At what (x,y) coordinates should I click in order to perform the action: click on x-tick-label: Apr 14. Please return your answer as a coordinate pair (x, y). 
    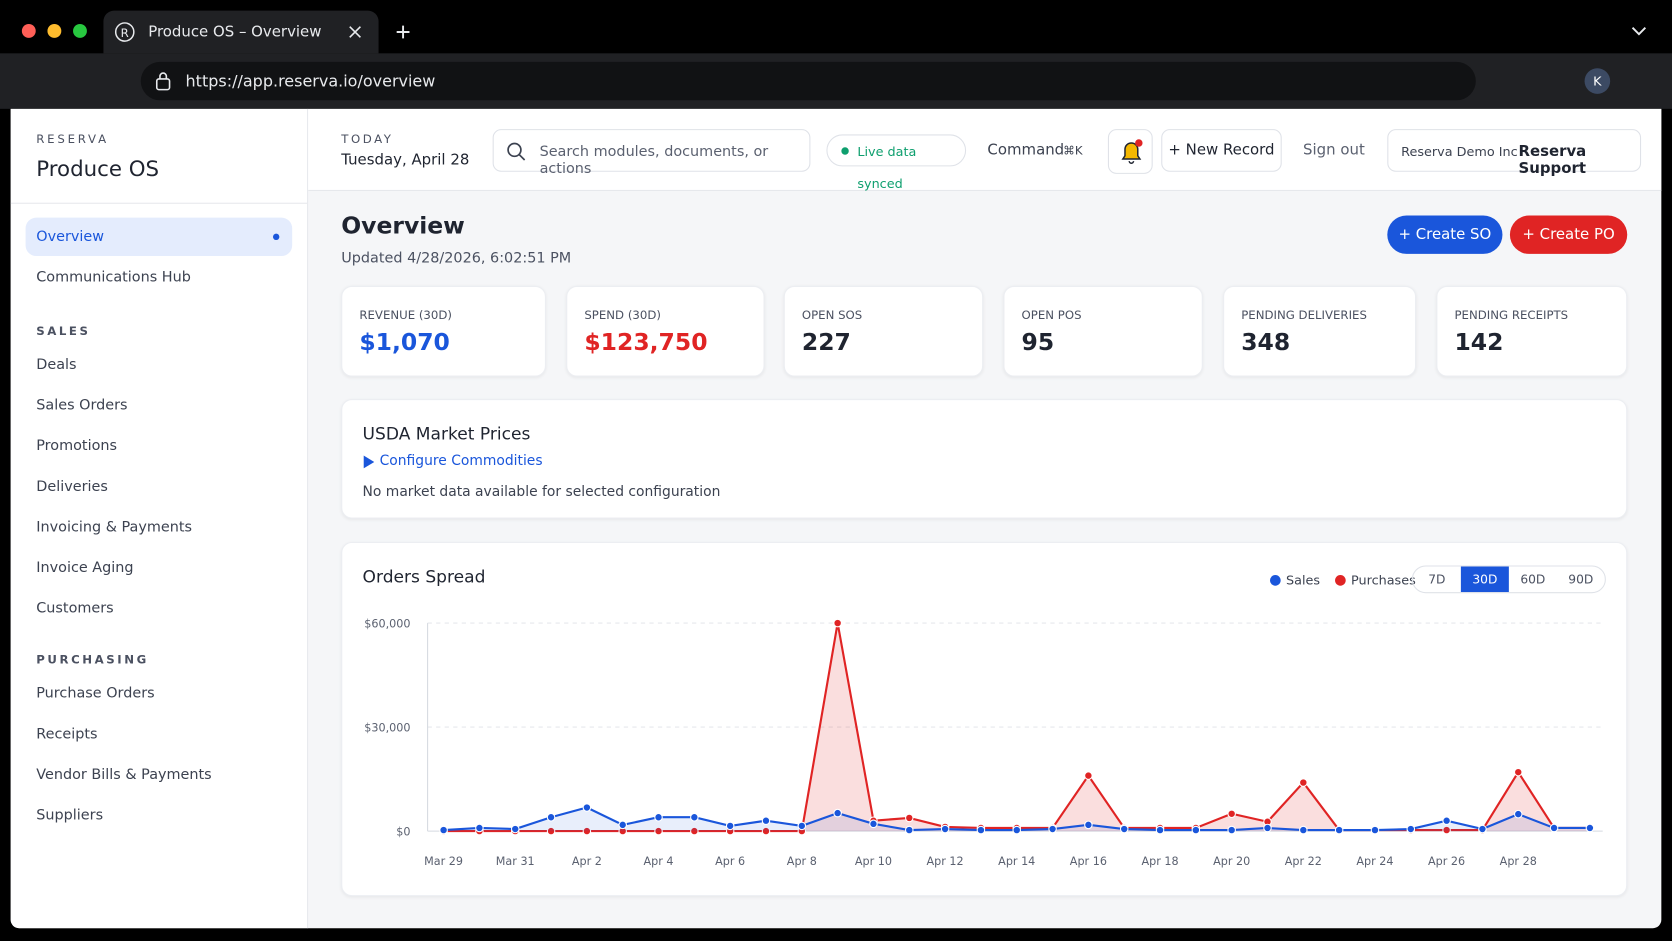
    Looking at the image, I should click on (1016, 861).